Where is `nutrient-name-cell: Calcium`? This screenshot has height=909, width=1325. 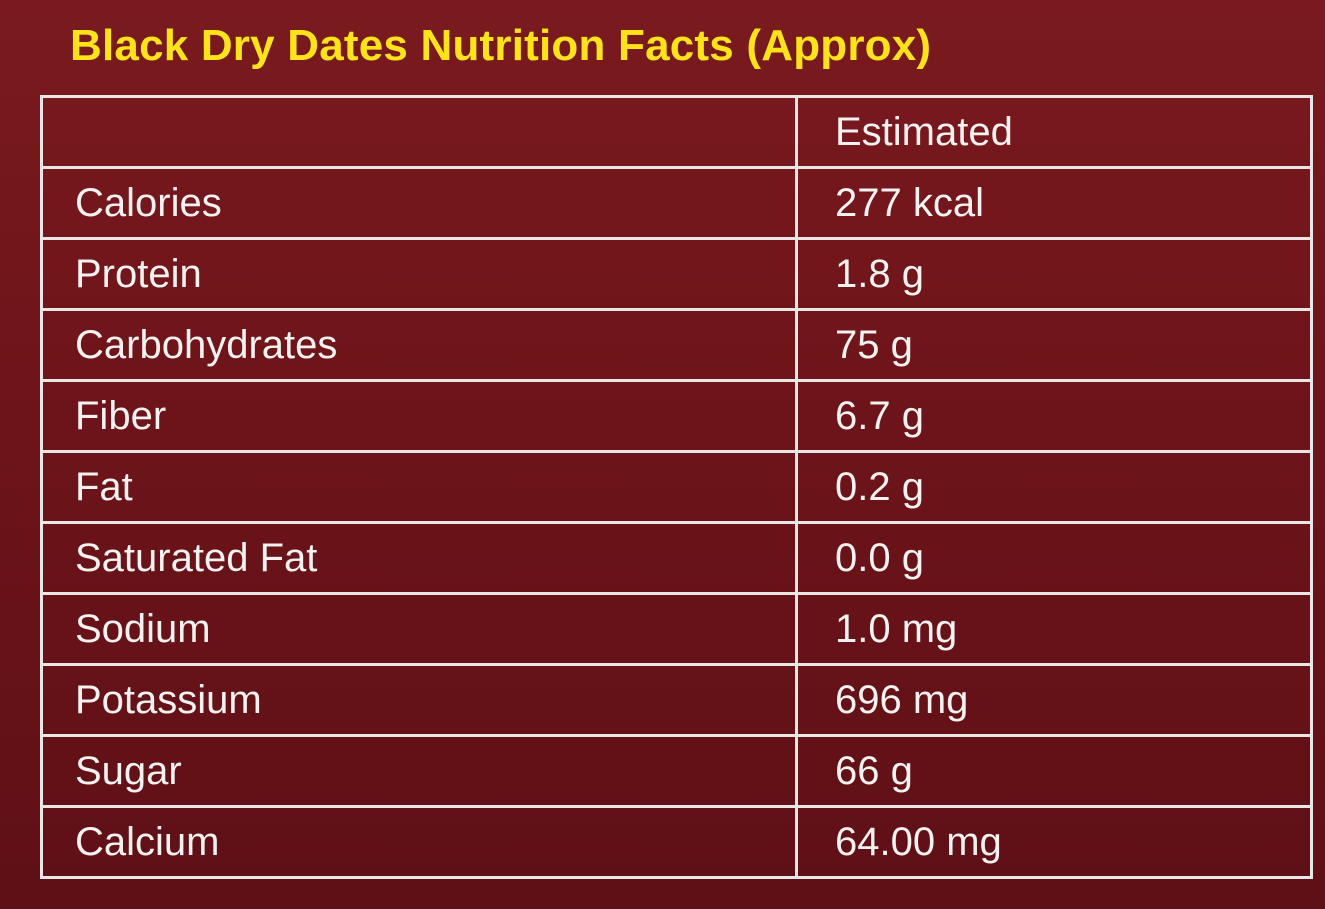 nutrient-name-cell: Calcium is located at coordinates (419, 842).